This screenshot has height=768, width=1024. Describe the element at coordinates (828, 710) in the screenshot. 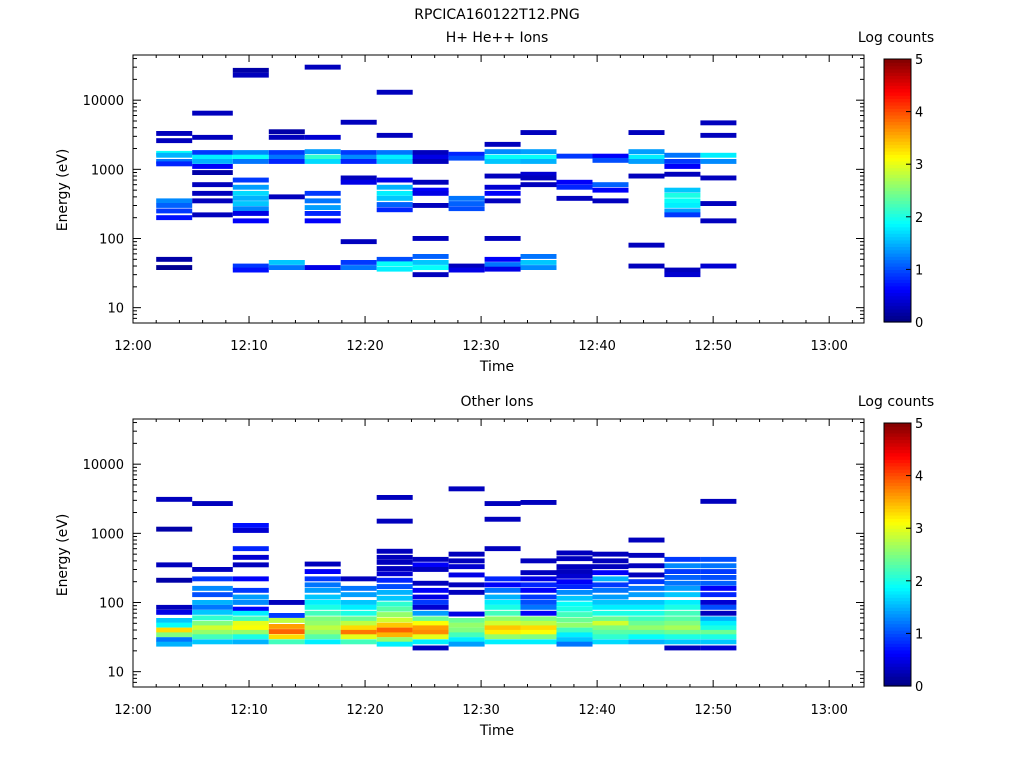

I see `x-tick-label: 13:00` at that location.